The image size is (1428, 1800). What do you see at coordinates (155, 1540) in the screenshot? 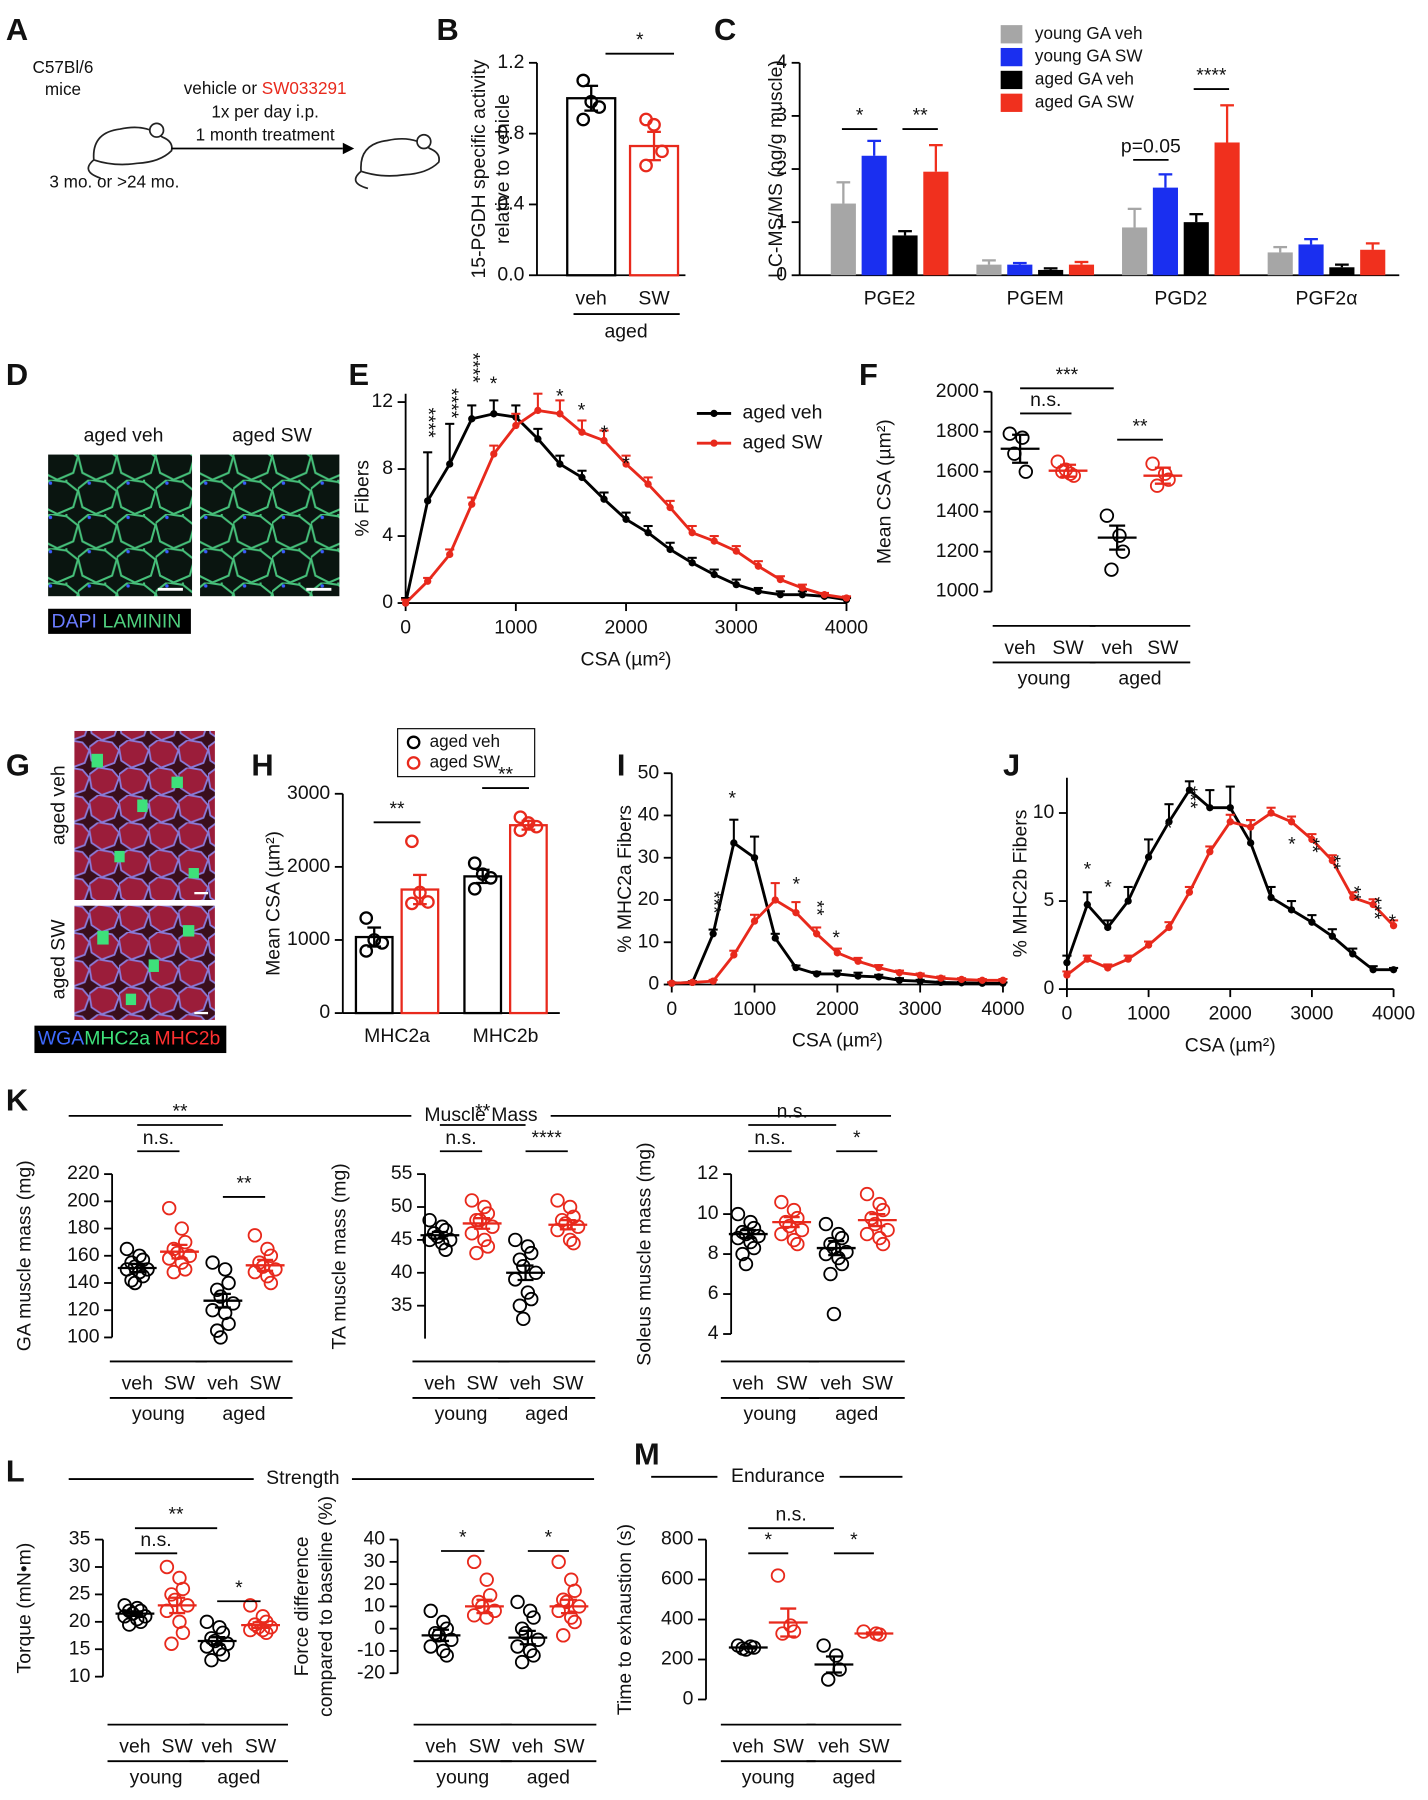
I see `significance-label: n.s.` at bounding box center [155, 1540].